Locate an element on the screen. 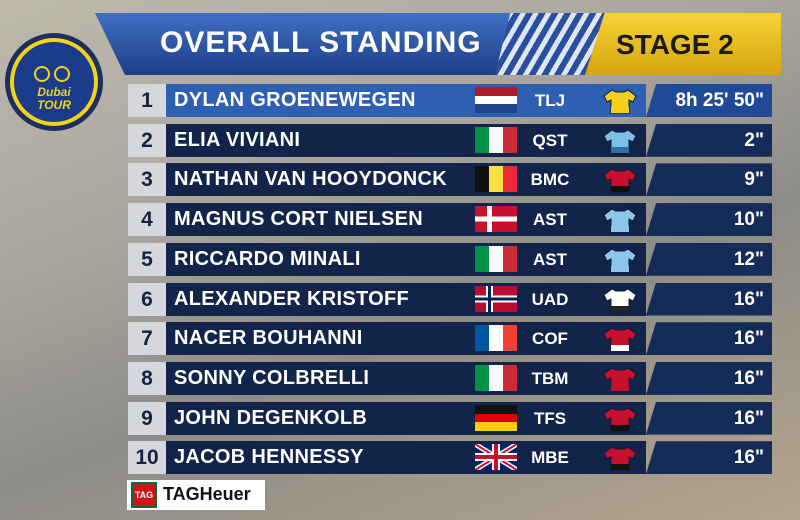  standing-row: 9 JOHN DEGENKOLB TFS 16" is located at coordinates (400, 418).